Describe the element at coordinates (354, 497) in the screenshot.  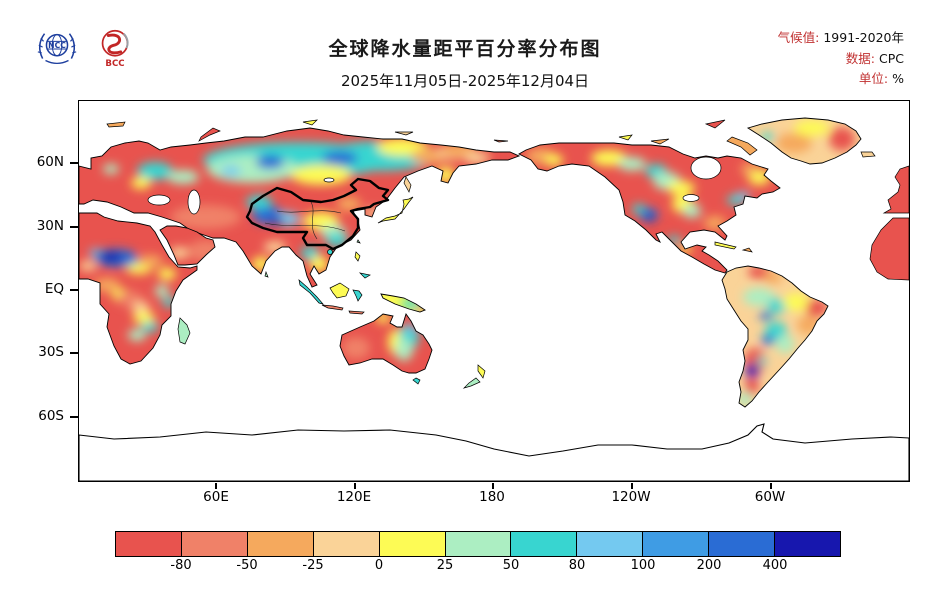
I see `lon-label-120e: 120E` at that location.